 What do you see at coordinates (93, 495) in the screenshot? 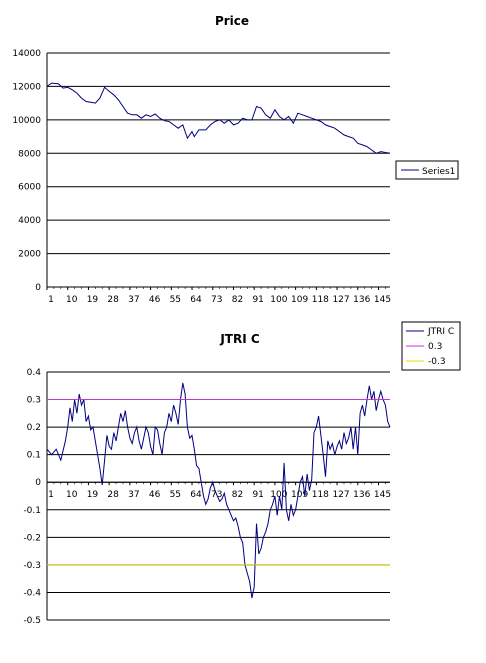
I see `c2-x-tick-label-2: 19` at bounding box center [93, 495].